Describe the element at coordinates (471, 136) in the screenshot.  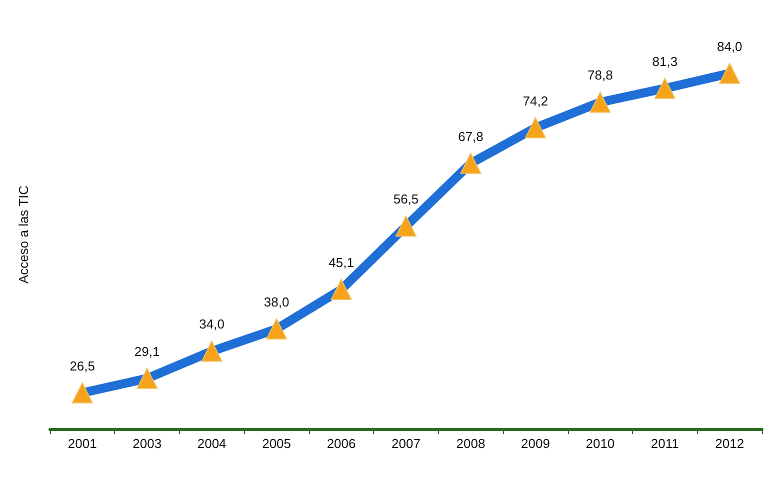
I see `data-label: 67,8` at that location.